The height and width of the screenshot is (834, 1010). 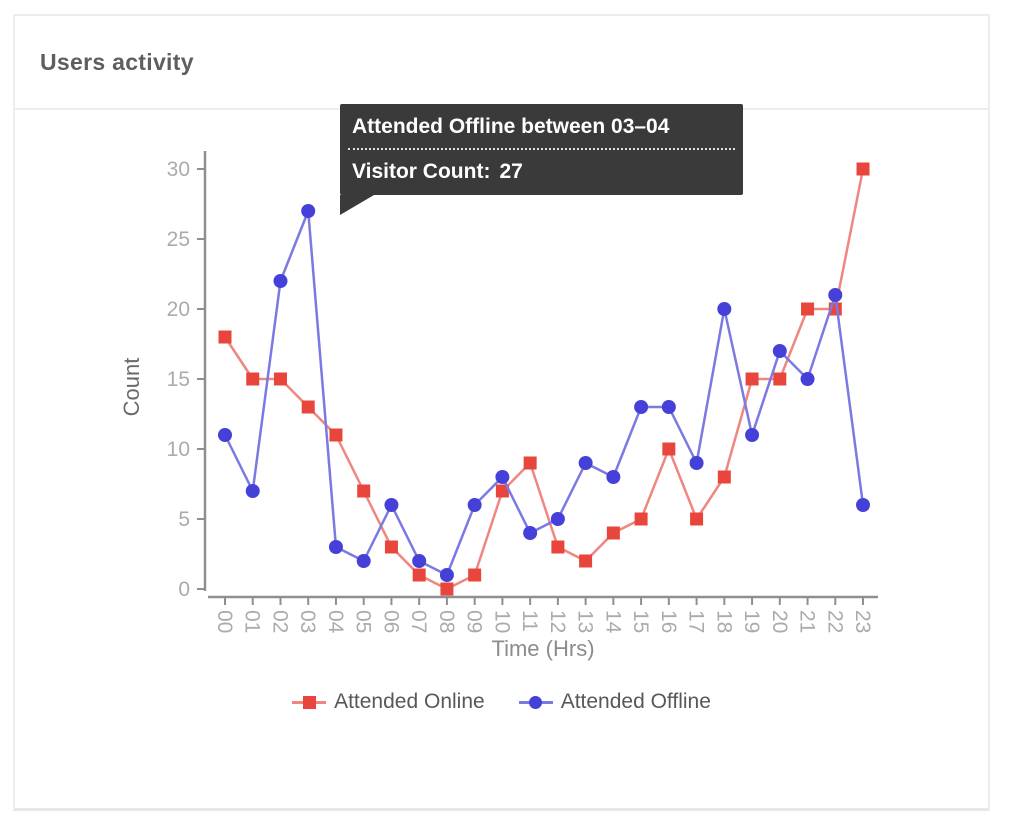 What do you see at coordinates (309, 702) in the screenshot?
I see `legend-square-marker-icon` at bounding box center [309, 702].